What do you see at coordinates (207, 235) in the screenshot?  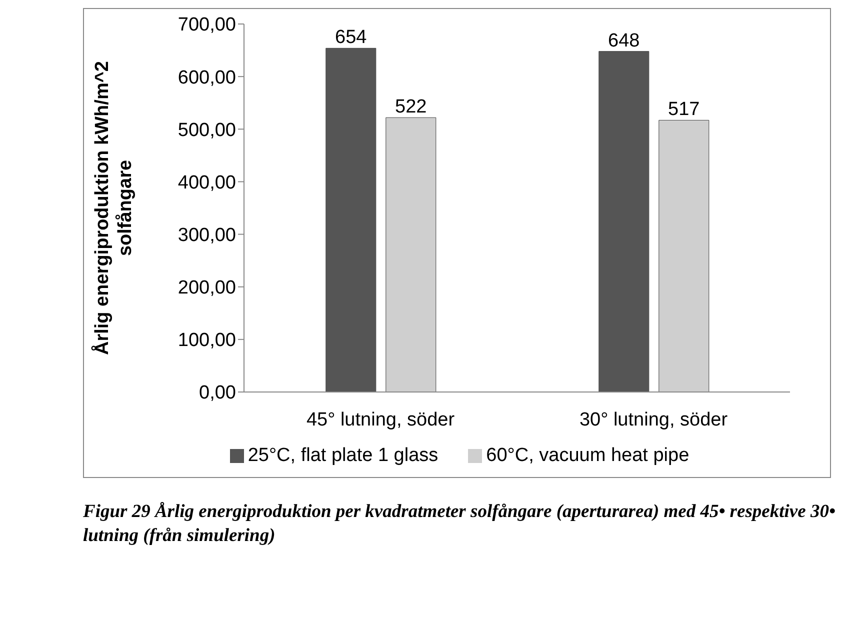 I see `y-tick-label: 300,00` at bounding box center [207, 235].